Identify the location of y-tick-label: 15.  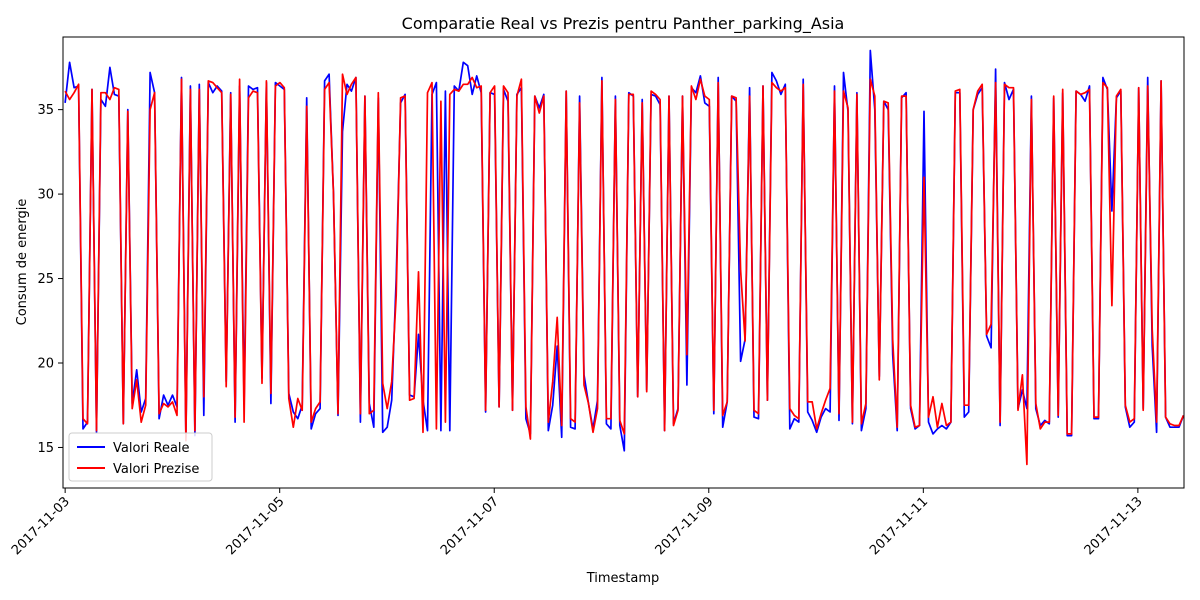
(45, 448).